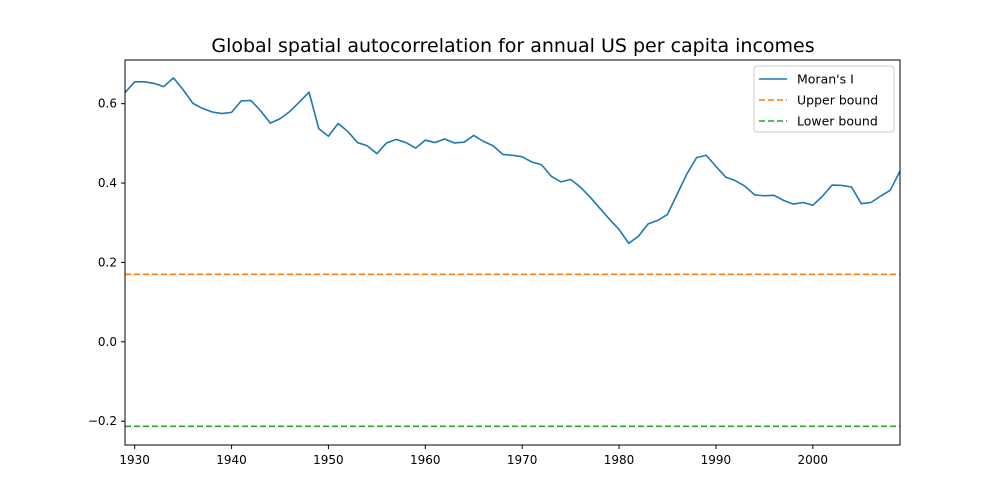  Describe the element at coordinates (522, 460) in the screenshot. I see `x-tick-label: 1970` at that location.